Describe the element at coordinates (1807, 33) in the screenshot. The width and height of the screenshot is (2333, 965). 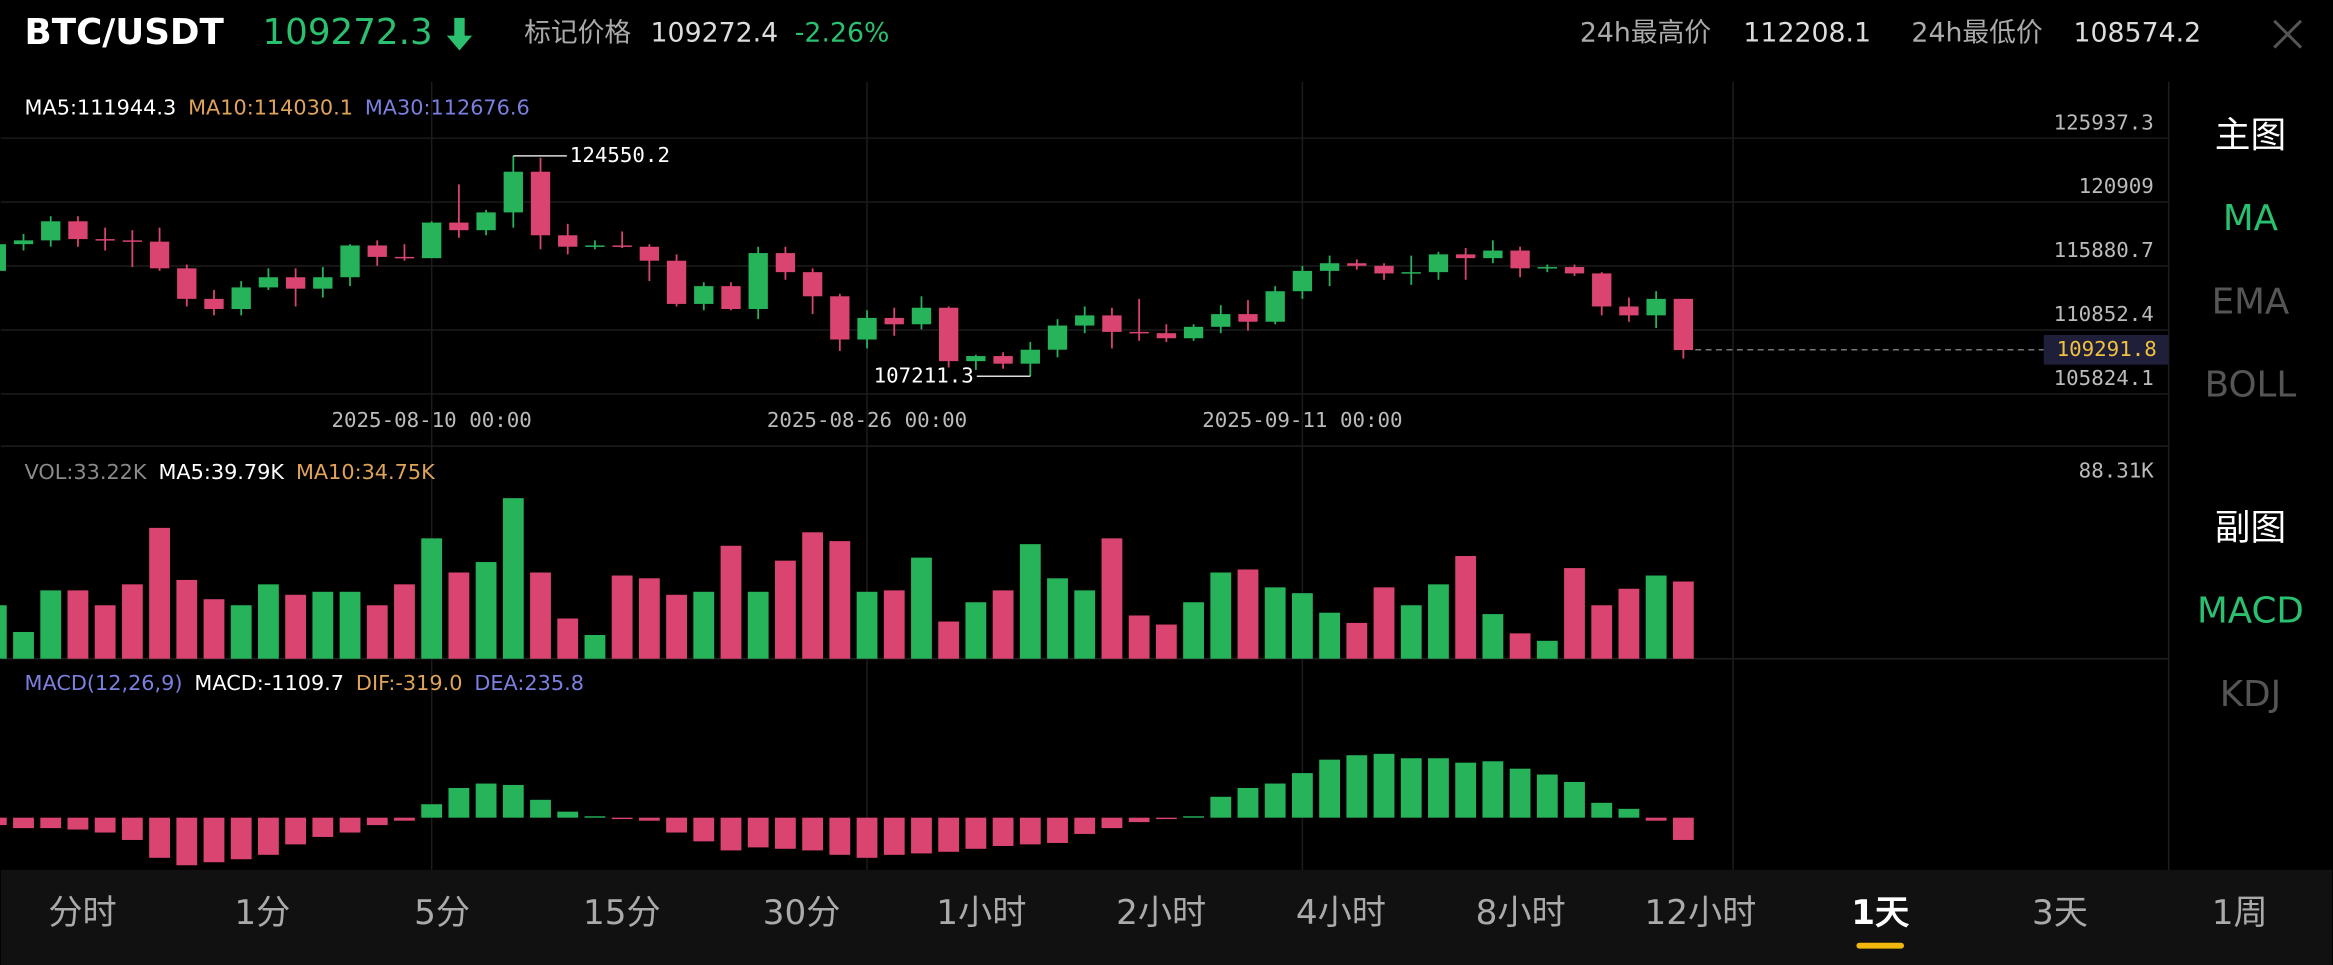
I see `high-value: 112208.1` at that location.